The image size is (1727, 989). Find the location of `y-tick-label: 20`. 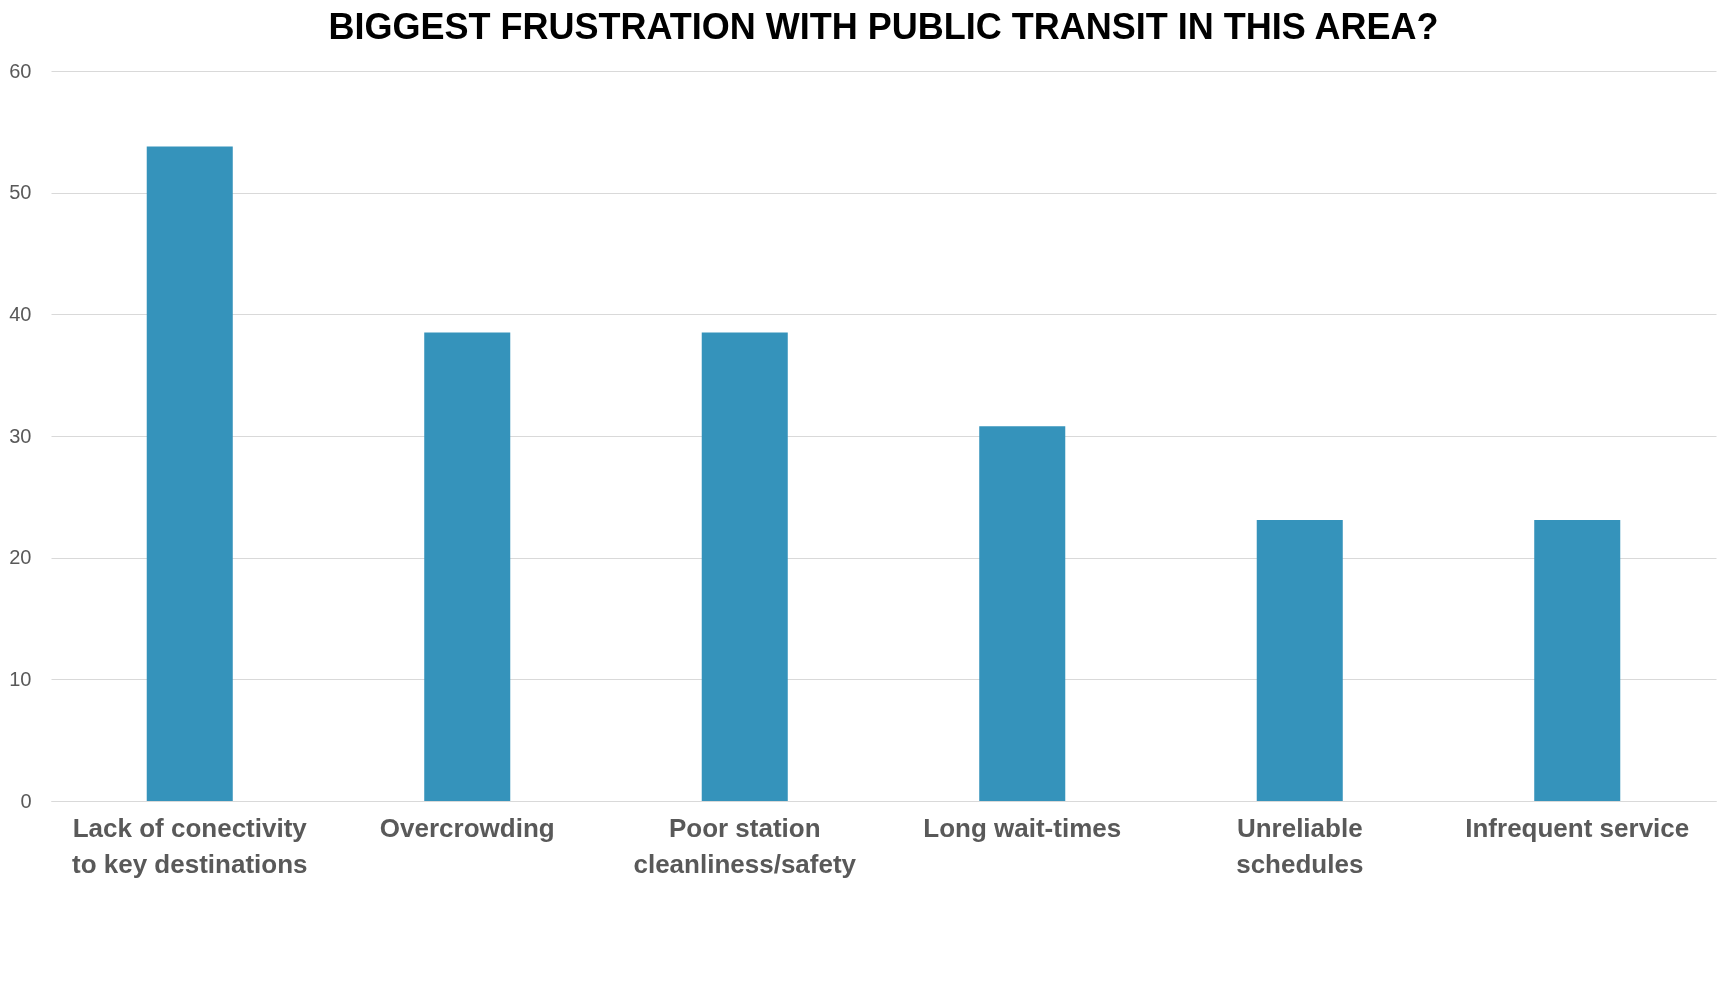

y-tick-label: 20 is located at coordinates (20, 557).